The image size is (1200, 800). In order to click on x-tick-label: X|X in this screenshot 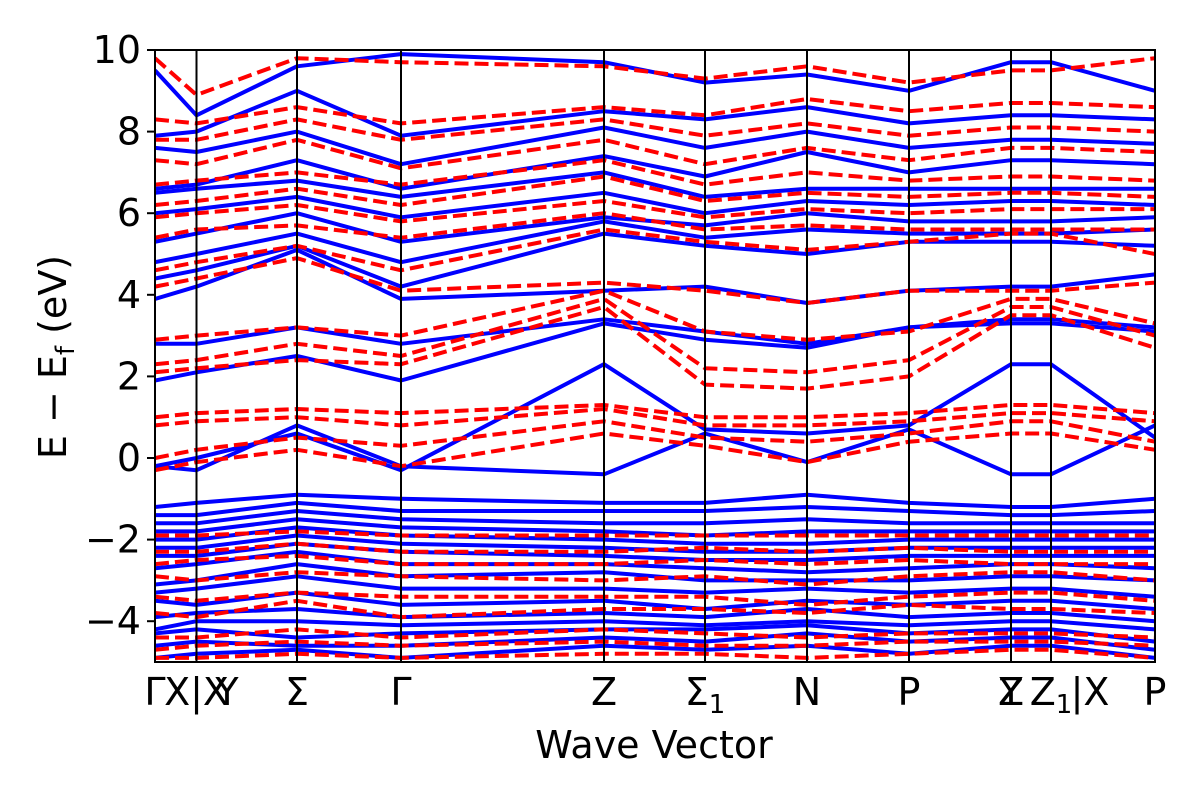, I will do `click(196, 692)`.